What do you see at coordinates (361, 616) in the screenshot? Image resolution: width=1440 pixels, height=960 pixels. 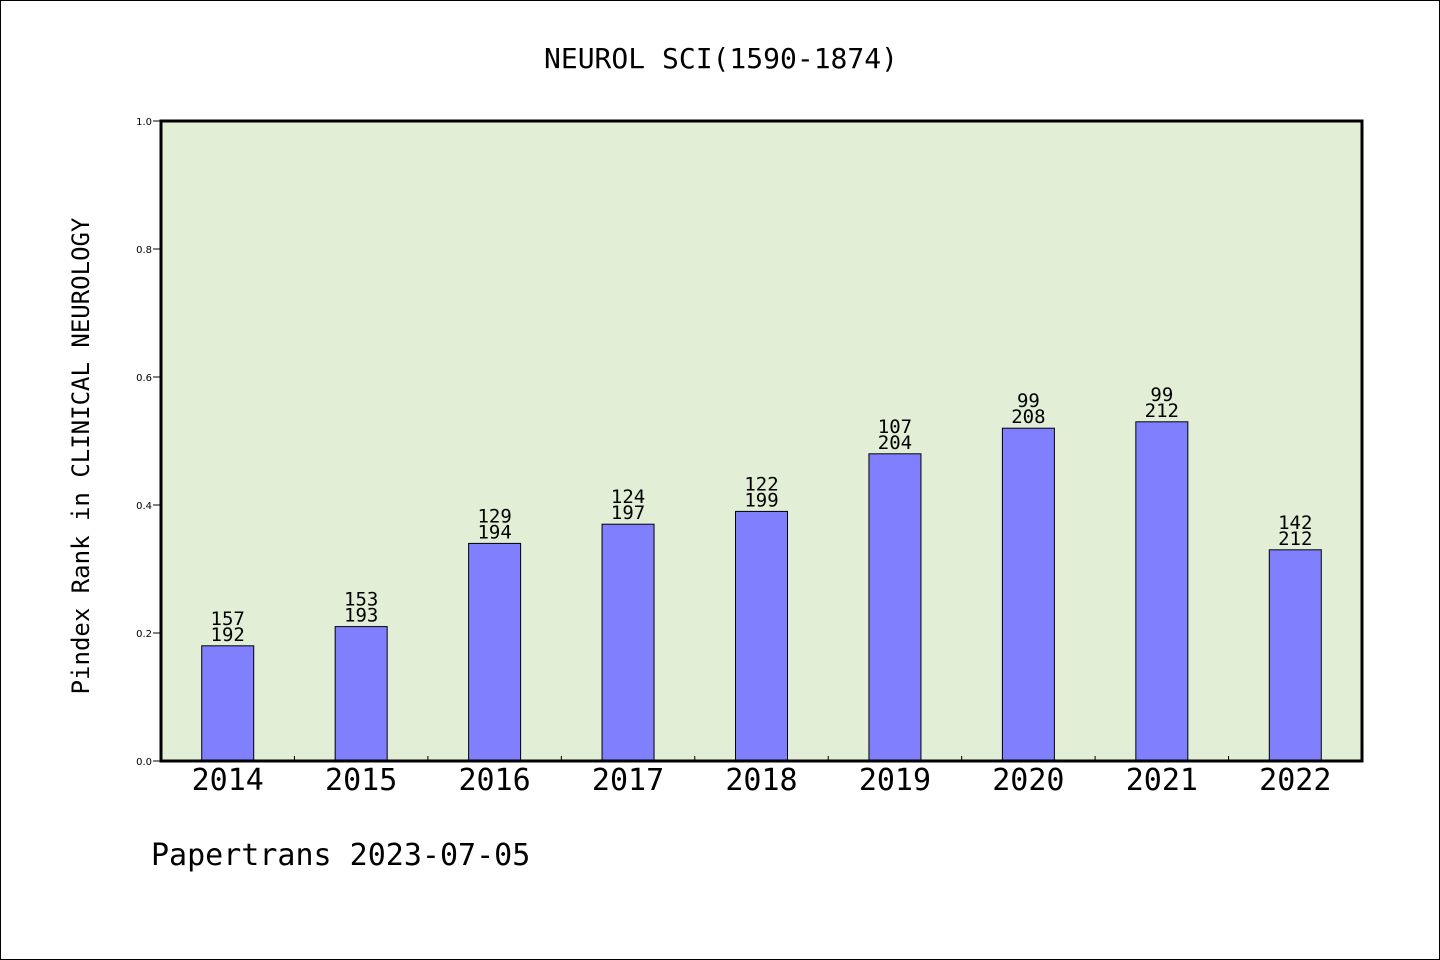 I see `bar-total-label: 193` at bounding box center [361, 616].